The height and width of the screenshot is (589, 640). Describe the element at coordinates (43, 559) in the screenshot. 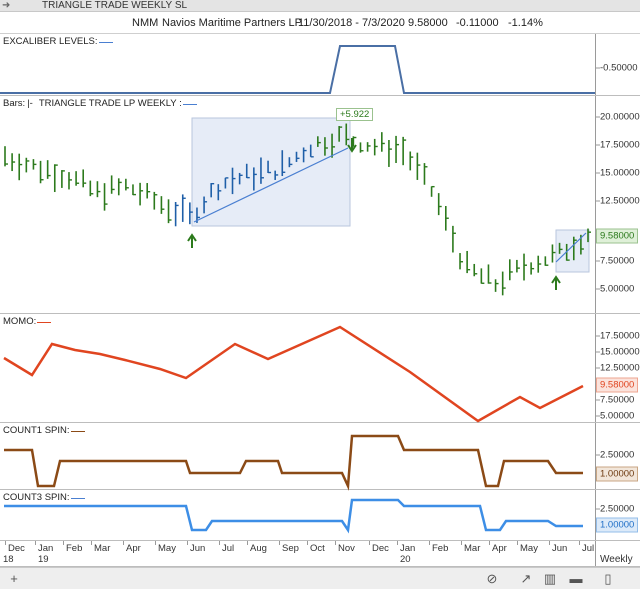

I see `year-label-19: 19` at that location.